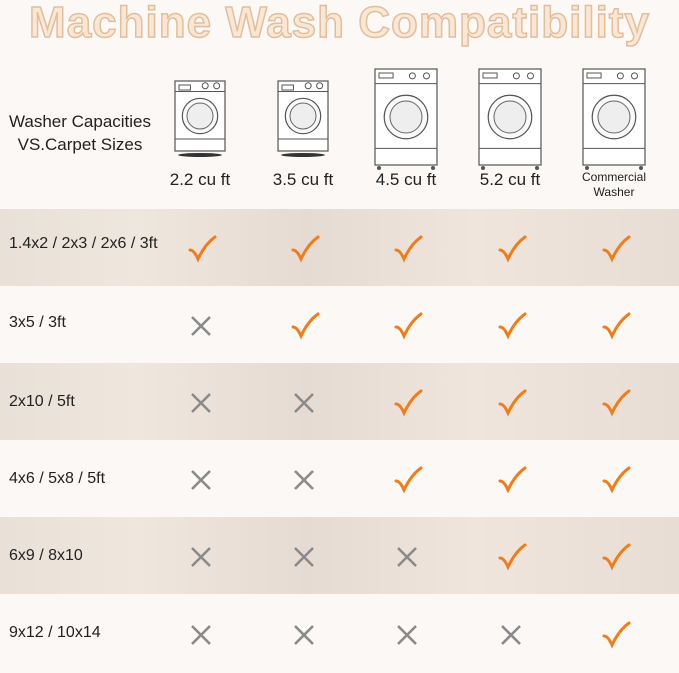 The height and width of the screenshot is (673, 679). I want to click on table-row: 2x10 / 5ft, so click(339, 401).